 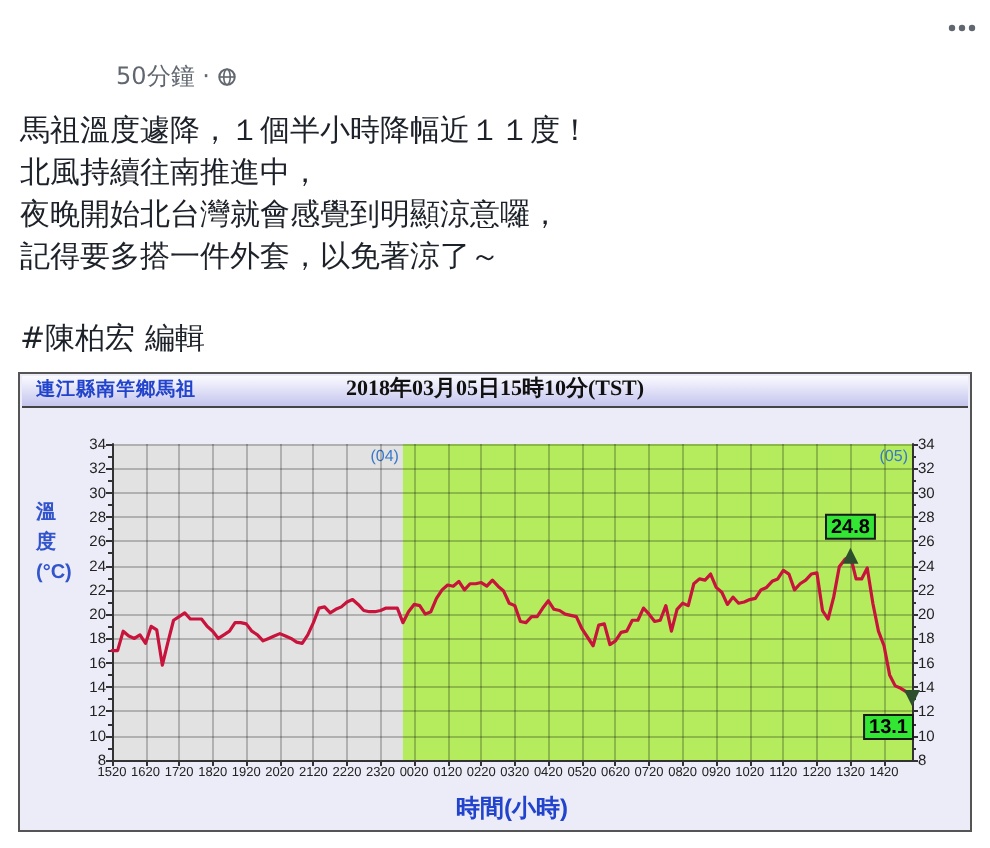 I want to click on data-label: 13.1, so click(x=889, y=728).